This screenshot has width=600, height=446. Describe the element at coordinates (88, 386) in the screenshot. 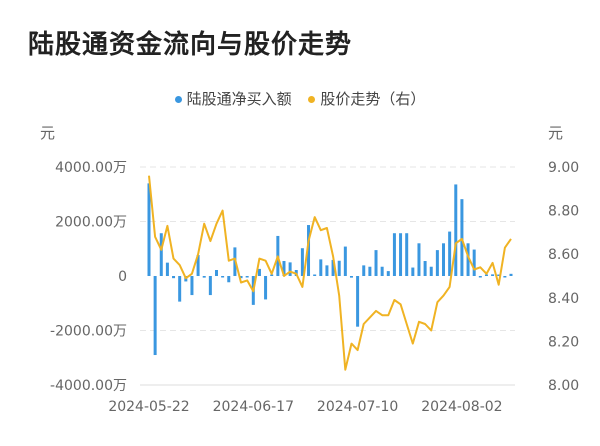

I see `left-tick-label: -4000.00万` at that location.